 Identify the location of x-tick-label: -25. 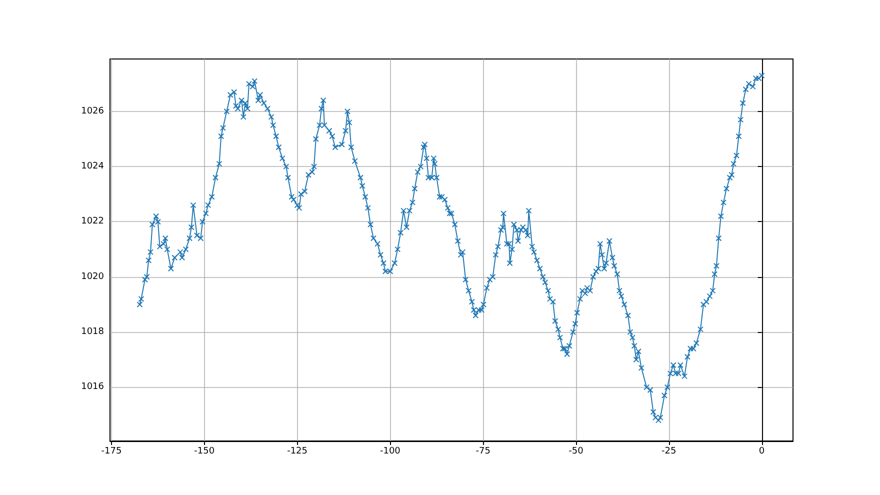
(669, 451).